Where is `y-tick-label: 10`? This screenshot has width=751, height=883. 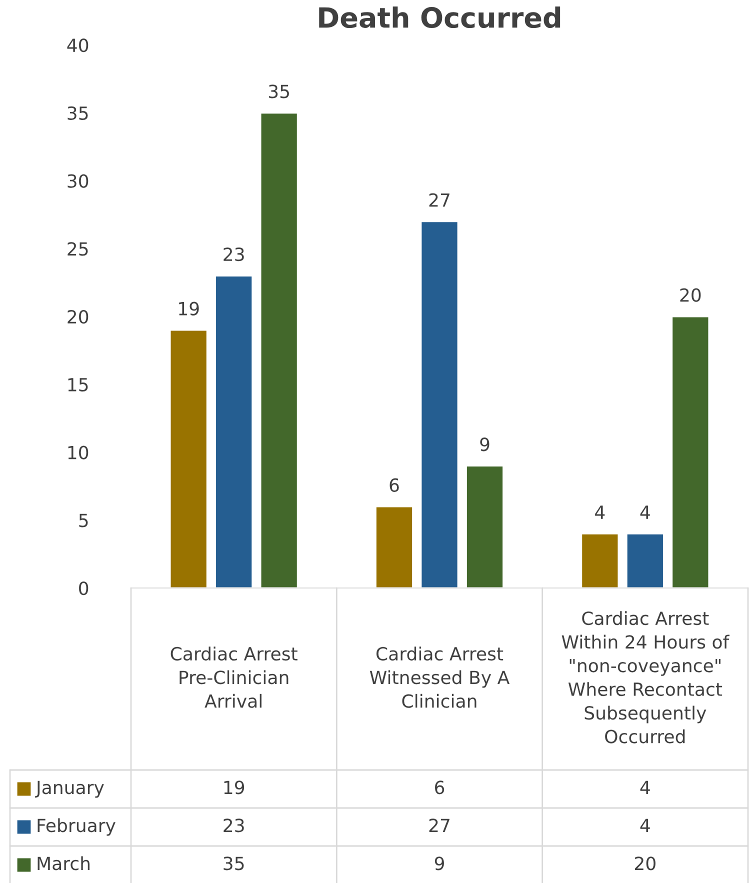
y-tick-label: 10 is located at coordinates (78, 453).